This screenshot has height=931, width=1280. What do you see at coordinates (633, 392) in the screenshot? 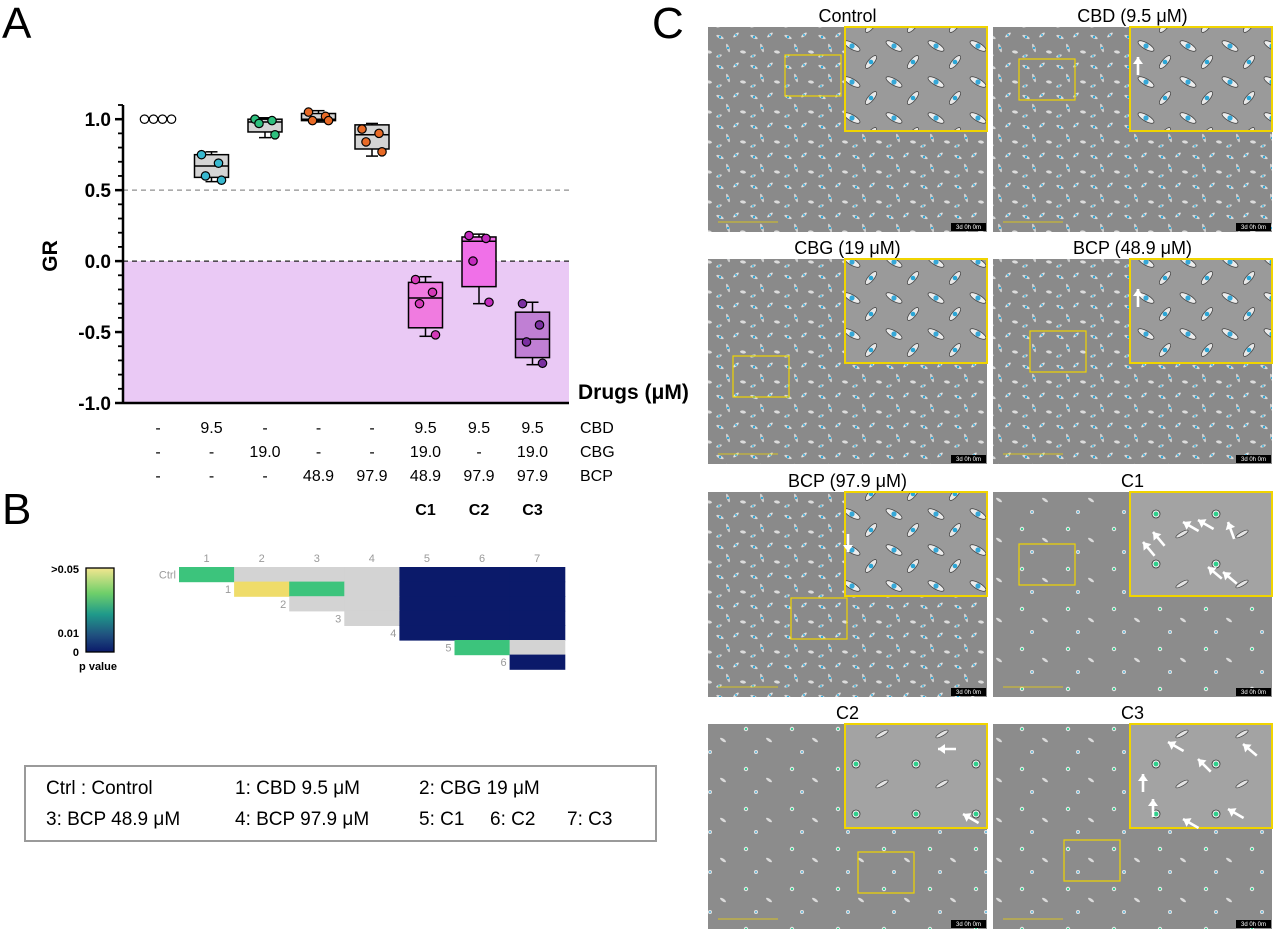
I see `x-axis-label: Drugs (μM)` at bounding box center [633, 392].